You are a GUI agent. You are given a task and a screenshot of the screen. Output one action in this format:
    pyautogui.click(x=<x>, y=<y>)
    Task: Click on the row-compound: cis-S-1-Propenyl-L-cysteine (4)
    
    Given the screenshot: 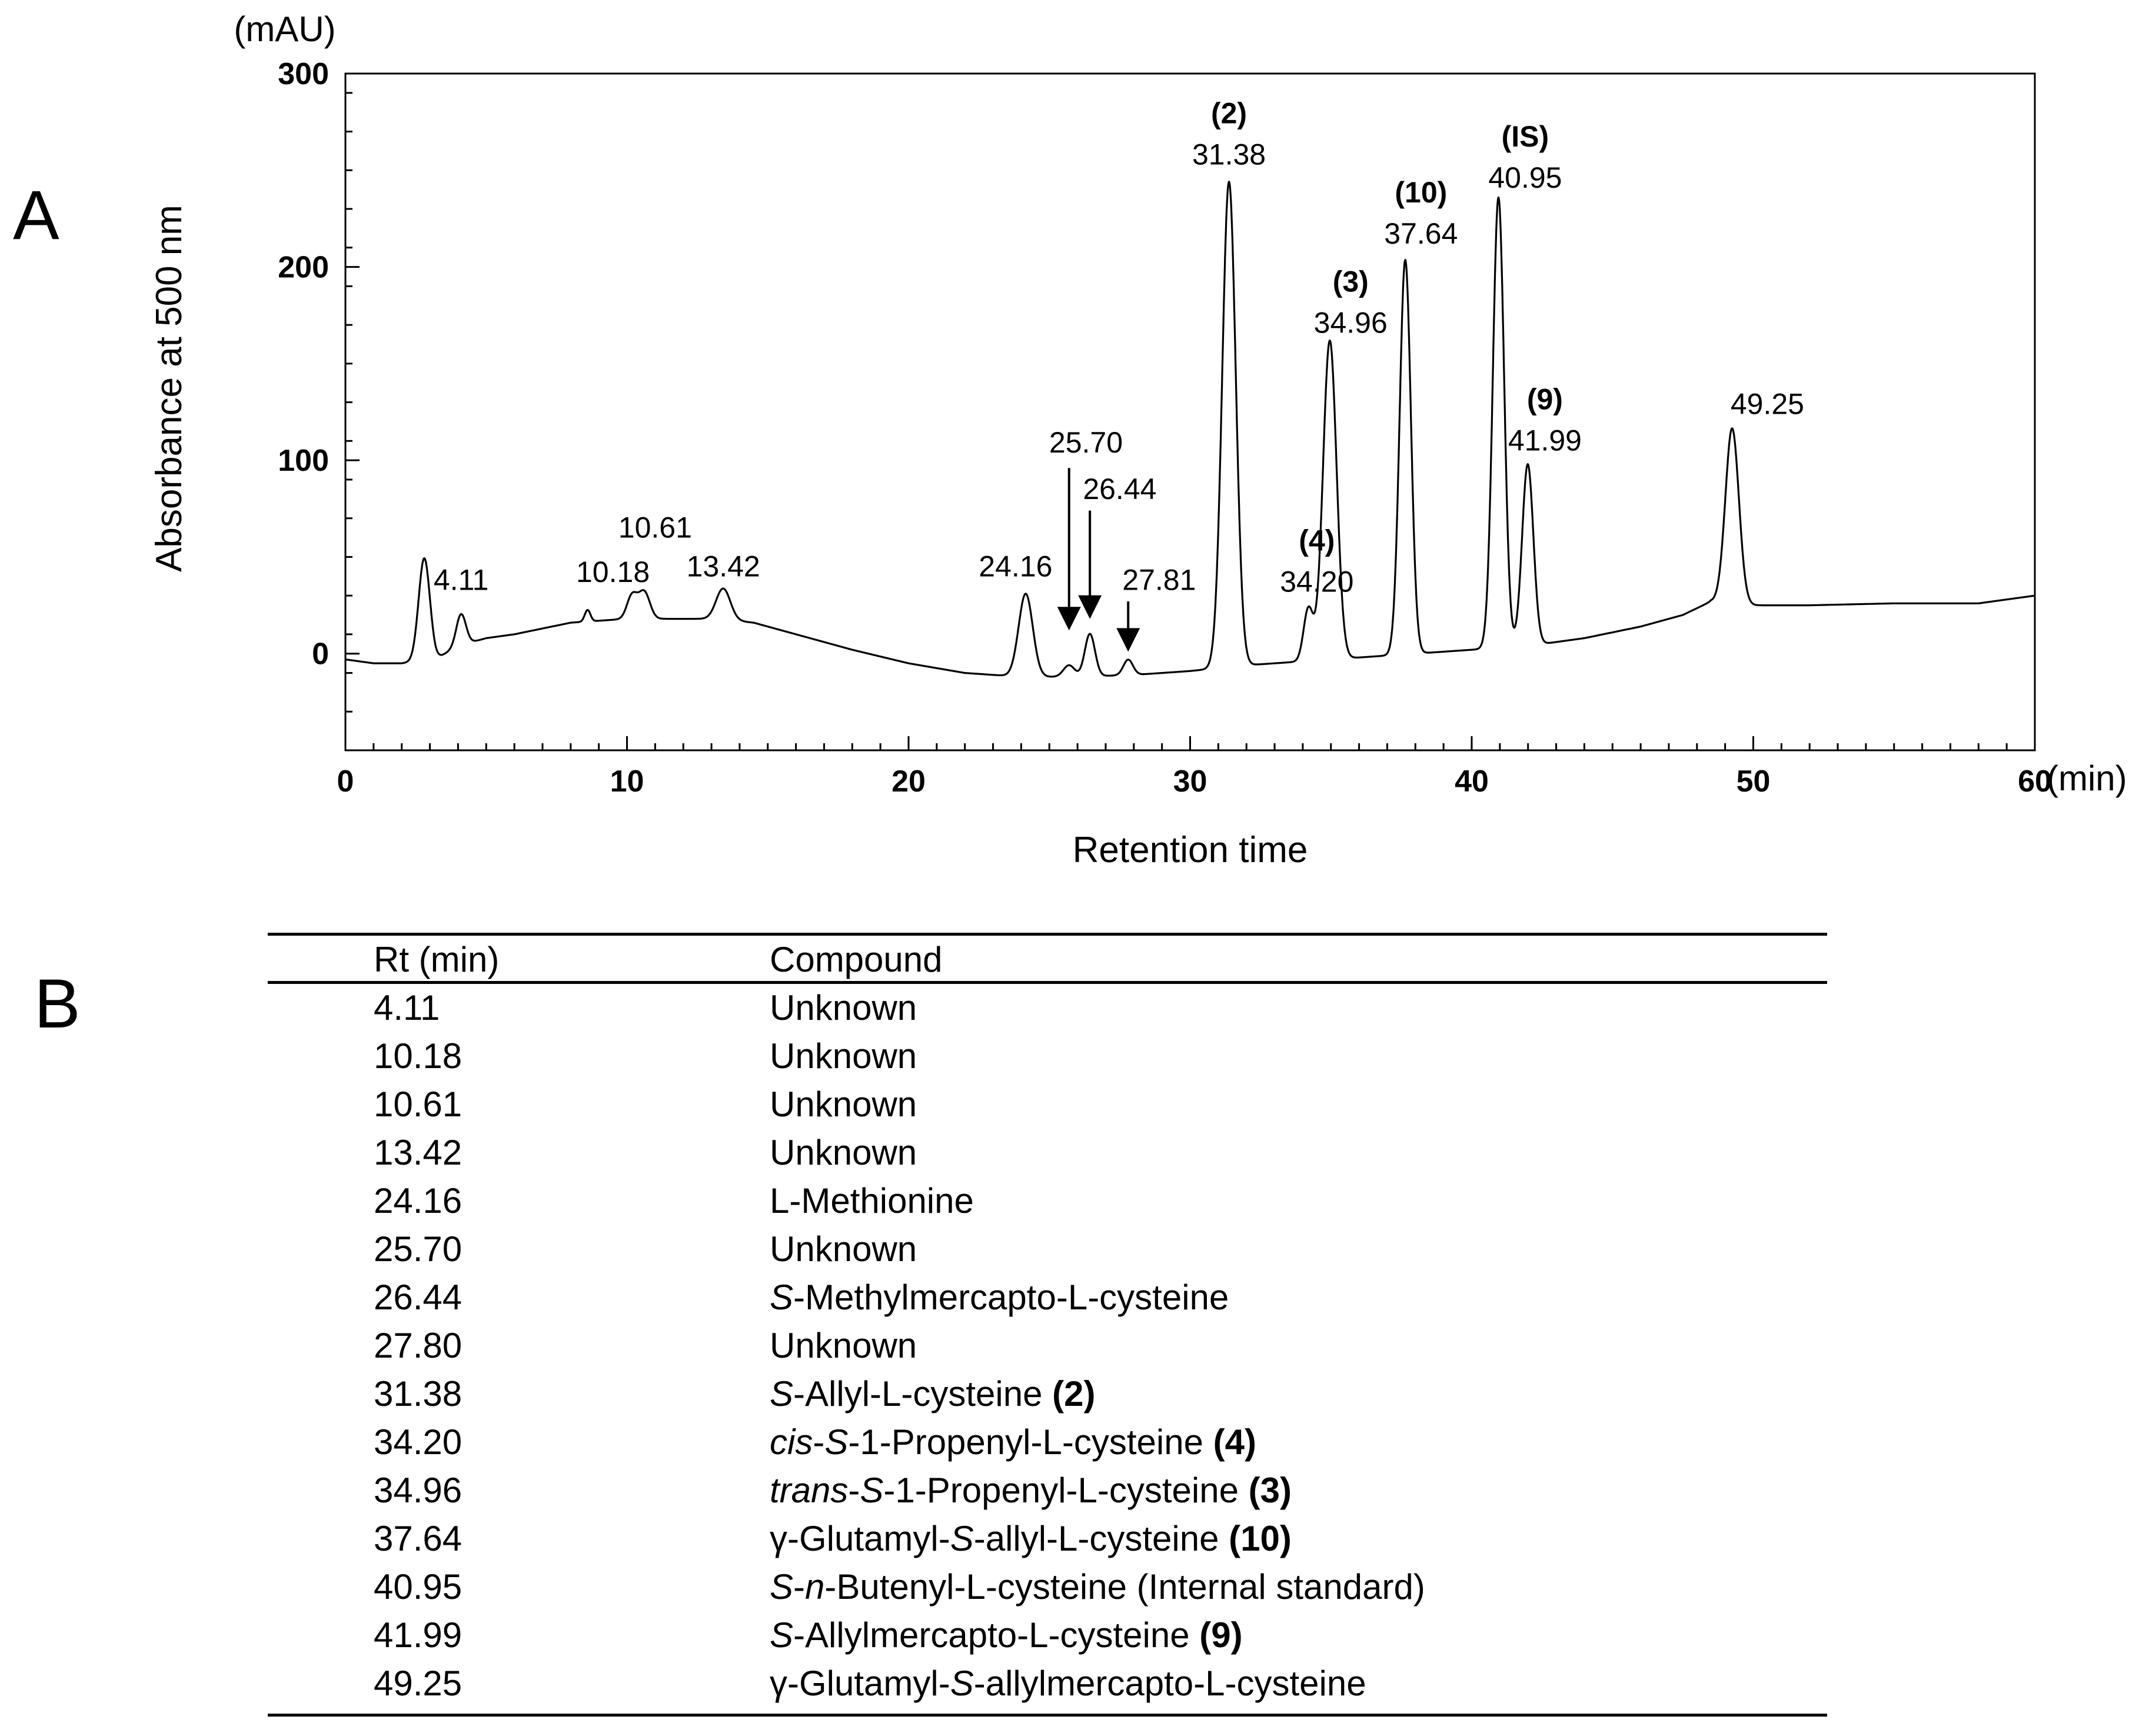 What is the action you would take?
    pyautogui.click(x=1013, y=1442)
    